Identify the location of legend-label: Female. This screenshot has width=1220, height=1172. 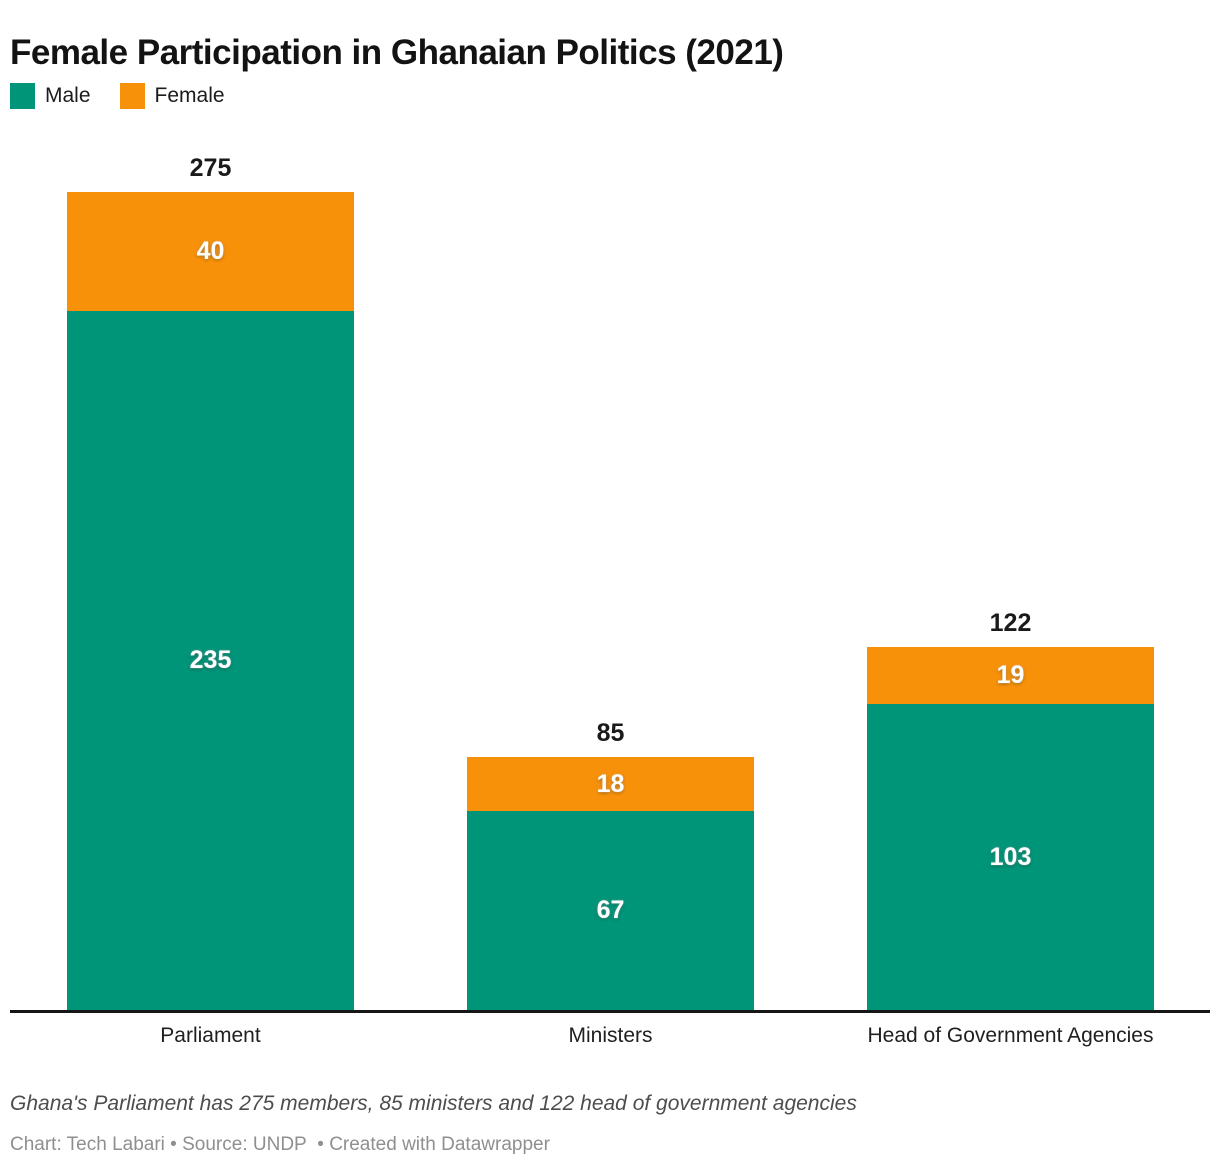
(189, 95).